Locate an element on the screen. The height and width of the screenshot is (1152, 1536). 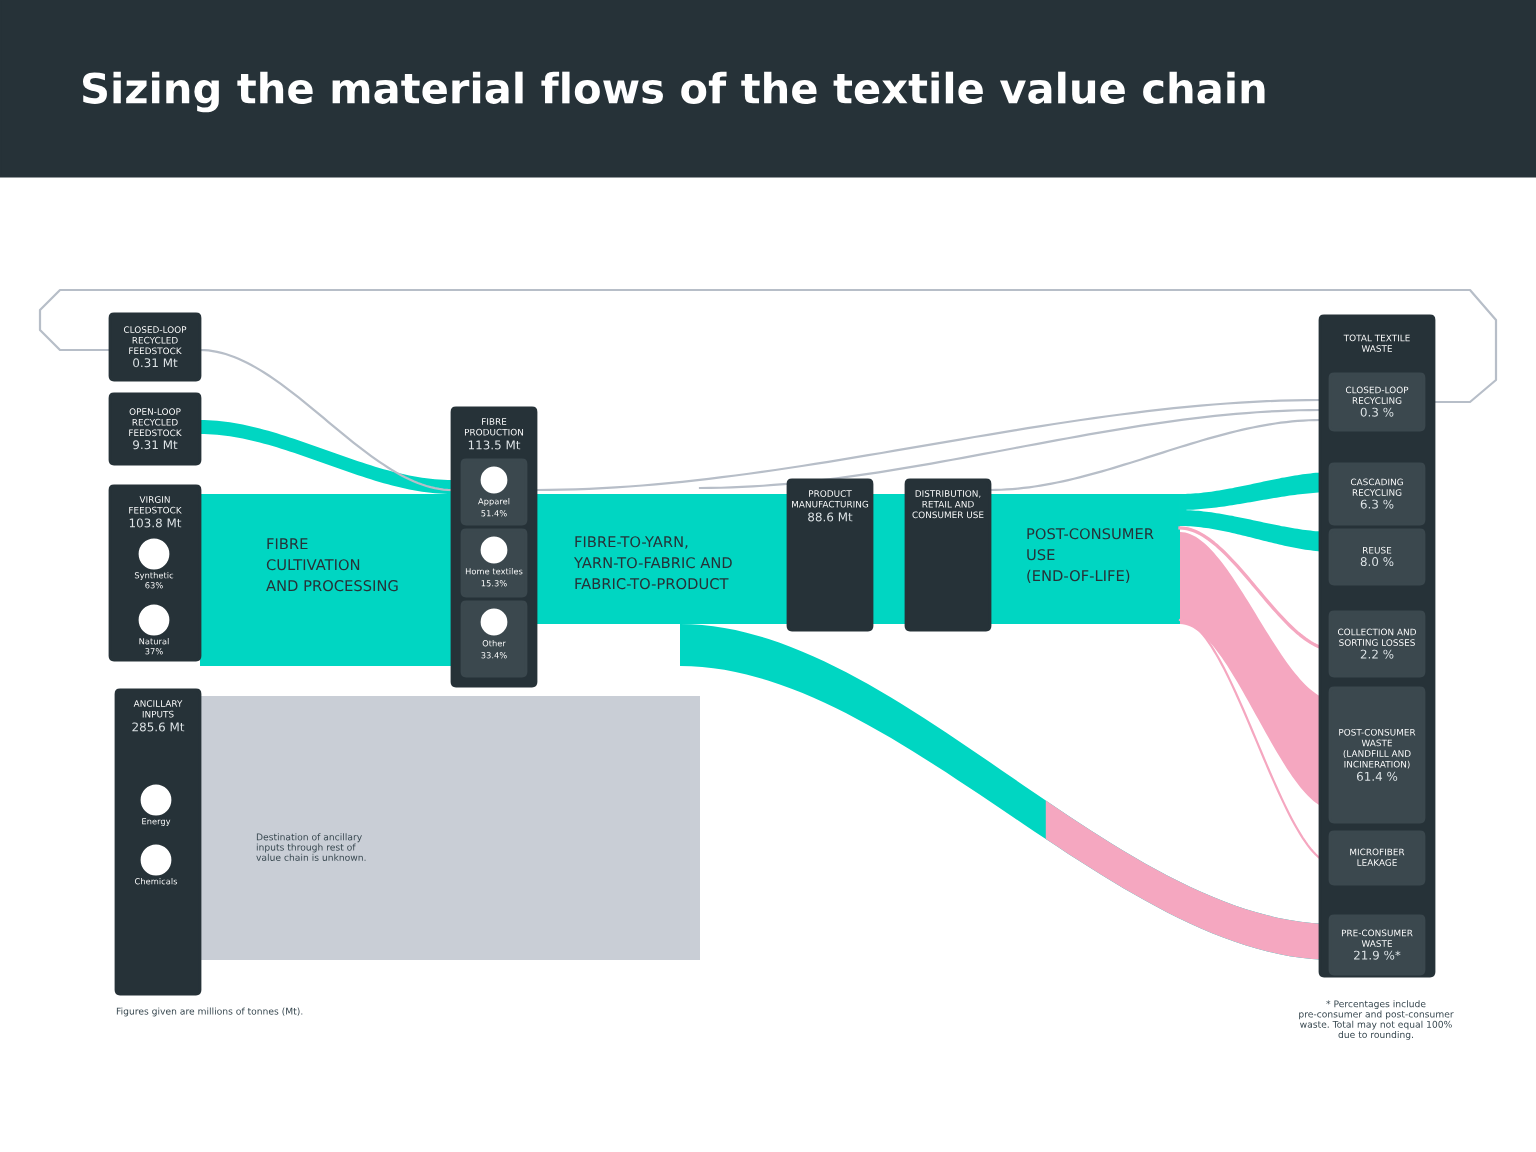
text: Sizing the material flows of the textile value chain is located at coordinates (673, 92).